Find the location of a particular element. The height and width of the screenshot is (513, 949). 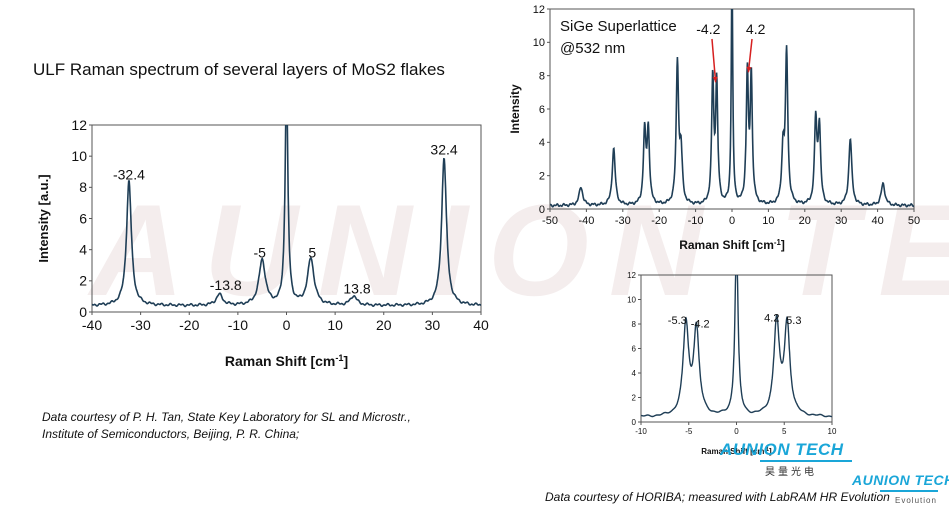

sige-zoom-peak-label: -5.3 is located at coordinates (677, 321).